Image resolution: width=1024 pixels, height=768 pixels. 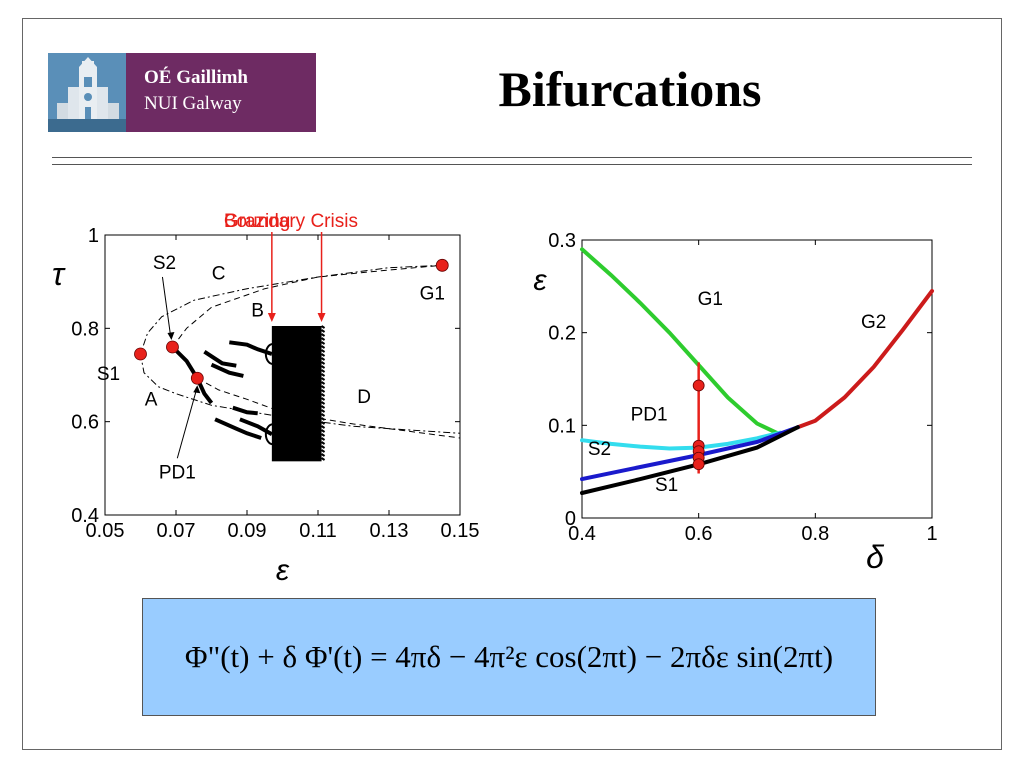 What do you see at coordinates (364, 397) in the screenshot?
I see `region-label: D` at bounding box center [364, 397].